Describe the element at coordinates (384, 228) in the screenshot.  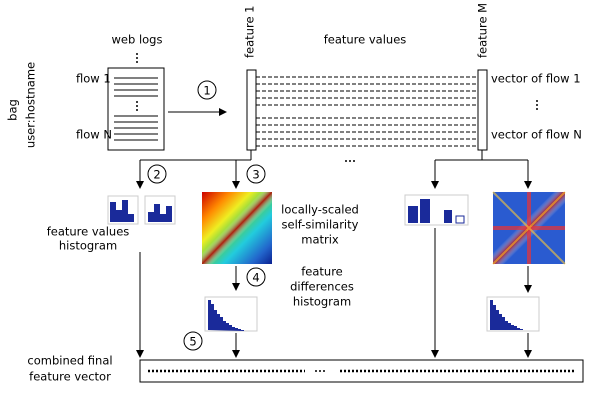
I see `similarity-matrices` at that location.